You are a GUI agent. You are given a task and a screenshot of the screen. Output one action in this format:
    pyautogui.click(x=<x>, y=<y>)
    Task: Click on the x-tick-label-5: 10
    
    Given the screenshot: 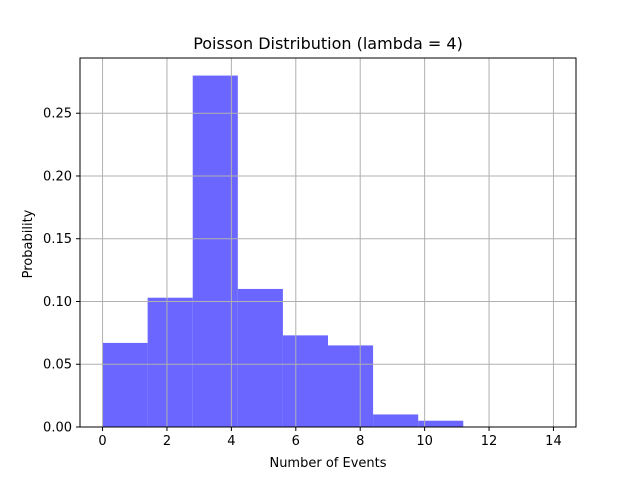 What is the action you would take?
    pyautogui.click(x=424, y=441)
    